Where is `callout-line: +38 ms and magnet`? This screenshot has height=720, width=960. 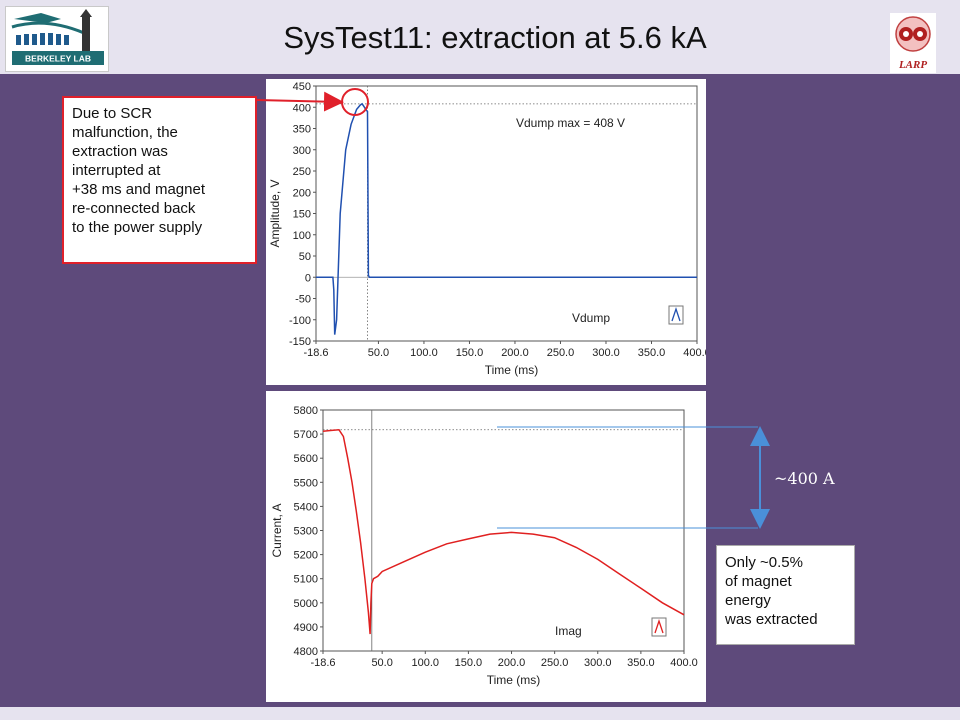 callout-line: +38 ms and magnet is located at coordinates (139, 189).